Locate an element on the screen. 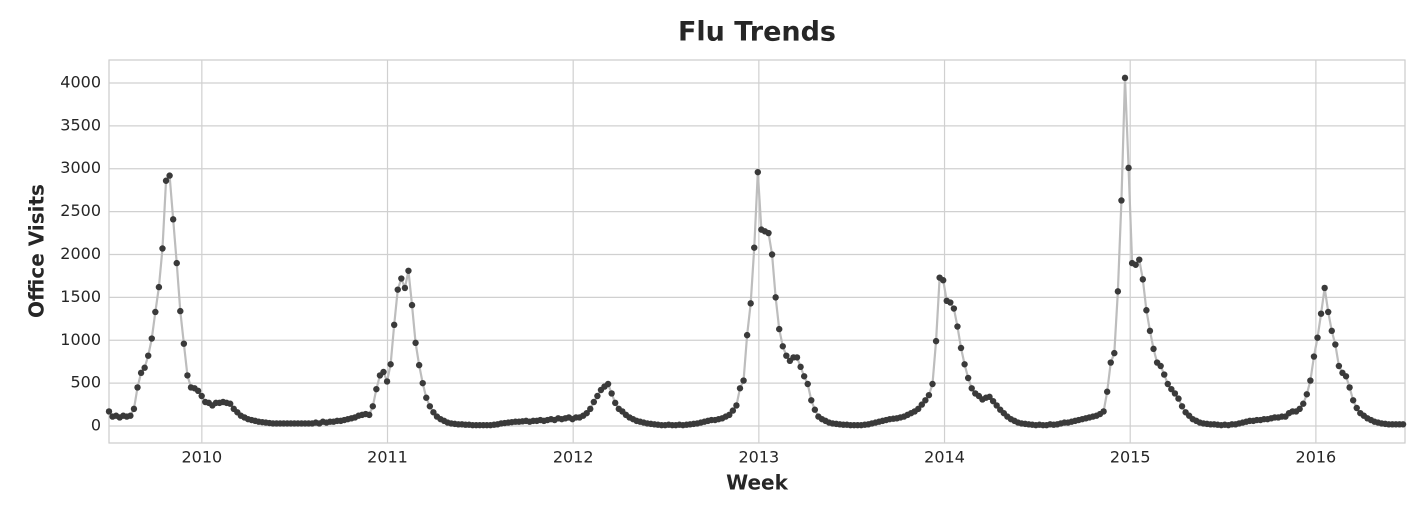 The image size is (1422, 518). y-tick-label: 500 is located at coordinates (85, 382).